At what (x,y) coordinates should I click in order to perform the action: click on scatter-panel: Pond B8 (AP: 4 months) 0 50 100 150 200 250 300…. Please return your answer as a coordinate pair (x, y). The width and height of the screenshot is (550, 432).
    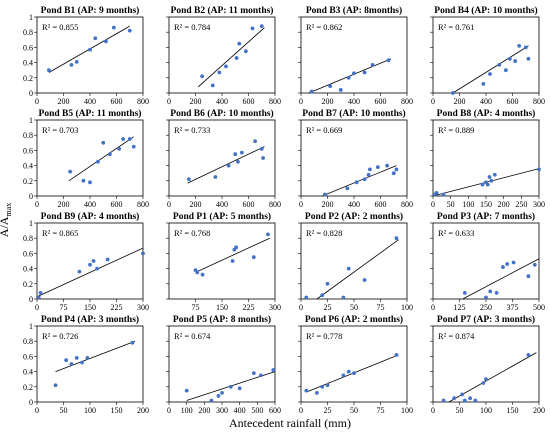
    Looking at the image, I should click on (487, 158).